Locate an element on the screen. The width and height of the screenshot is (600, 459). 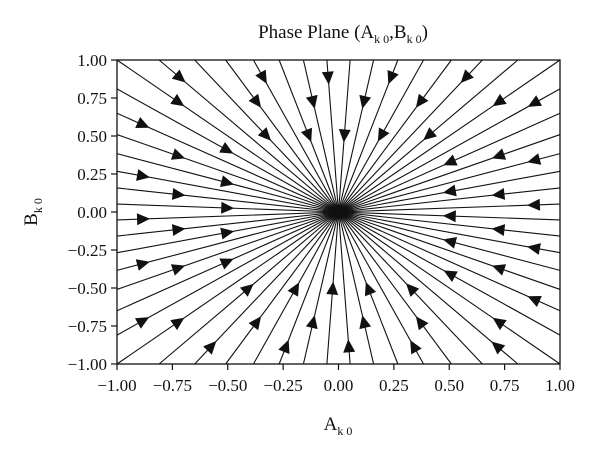
x-tick-label: −0.25 is located at coordinates (282, 385).